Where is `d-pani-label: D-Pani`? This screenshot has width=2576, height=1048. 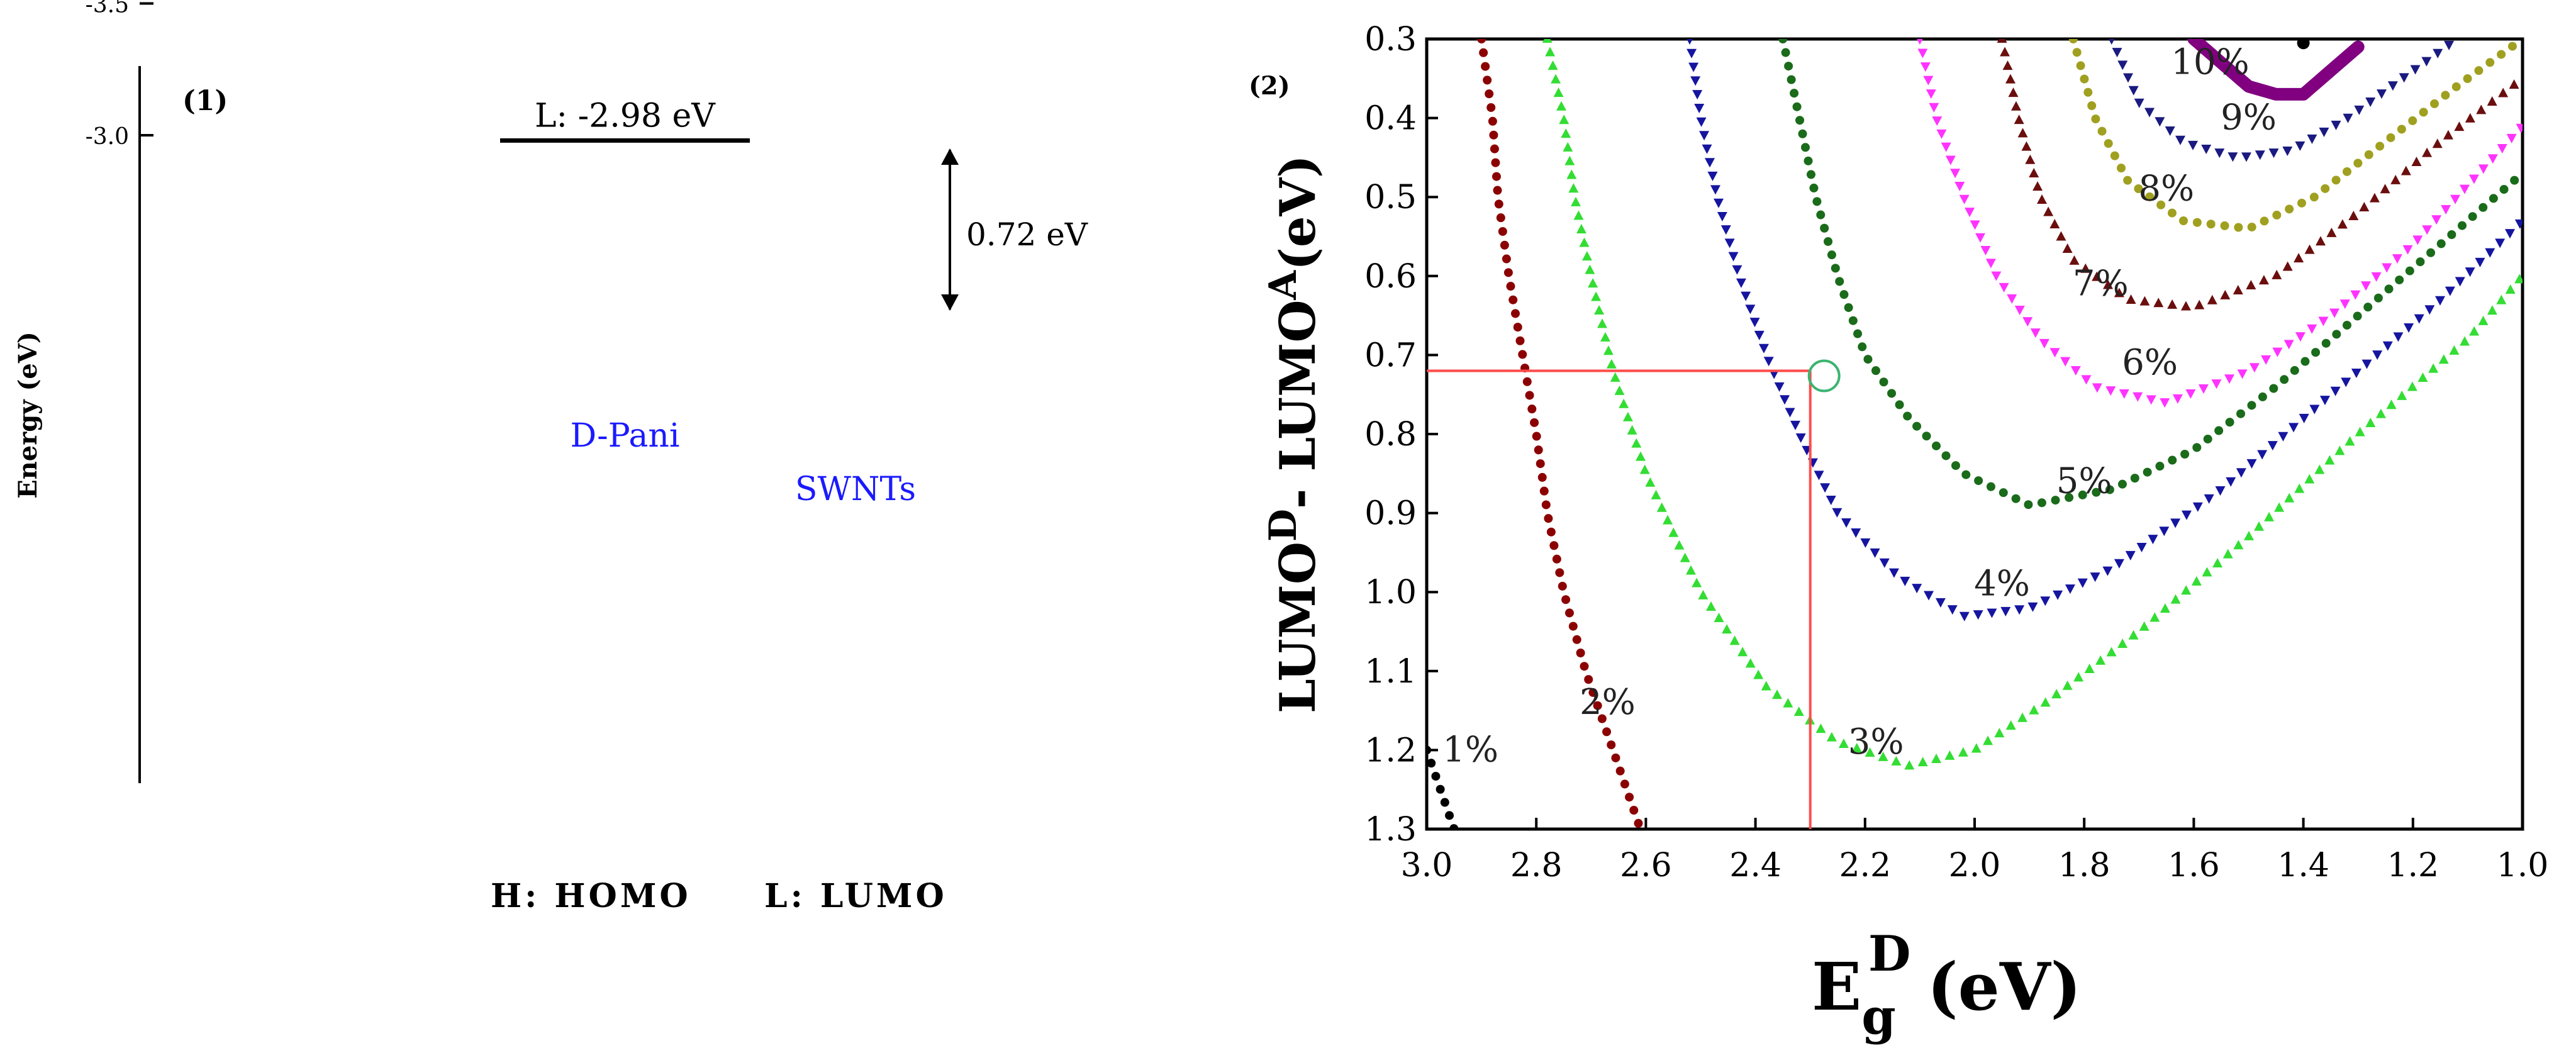
d-pani-label: D-Pani is located at coordinates (624, 436).